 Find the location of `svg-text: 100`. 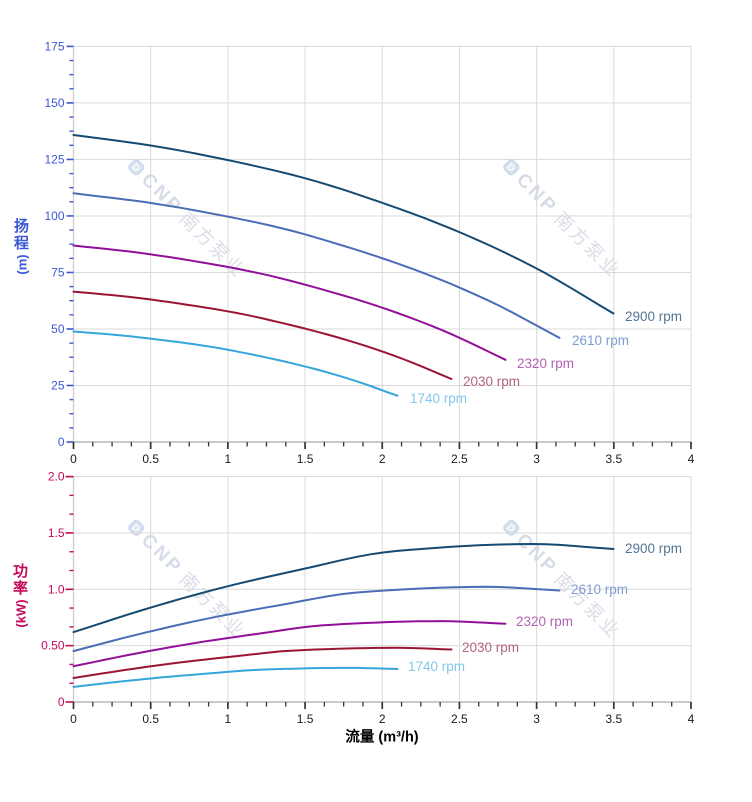

svg-text: 100 is located at coordinates (54, 216).